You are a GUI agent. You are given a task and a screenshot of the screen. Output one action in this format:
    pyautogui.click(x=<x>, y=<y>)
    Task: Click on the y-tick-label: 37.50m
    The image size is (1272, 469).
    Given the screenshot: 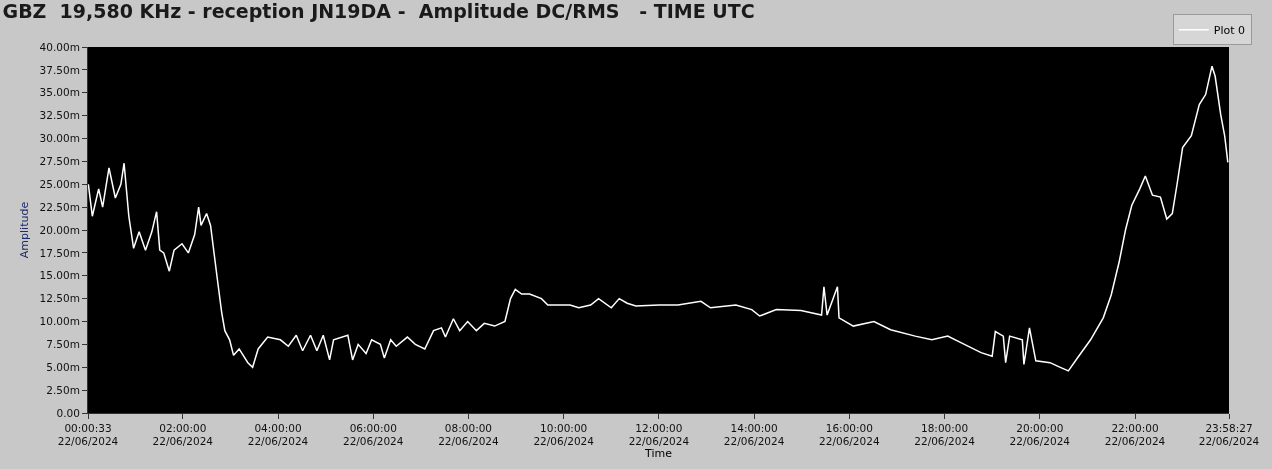 What is the action you would take?
    pyautogui.click(x=59, y=69)
    